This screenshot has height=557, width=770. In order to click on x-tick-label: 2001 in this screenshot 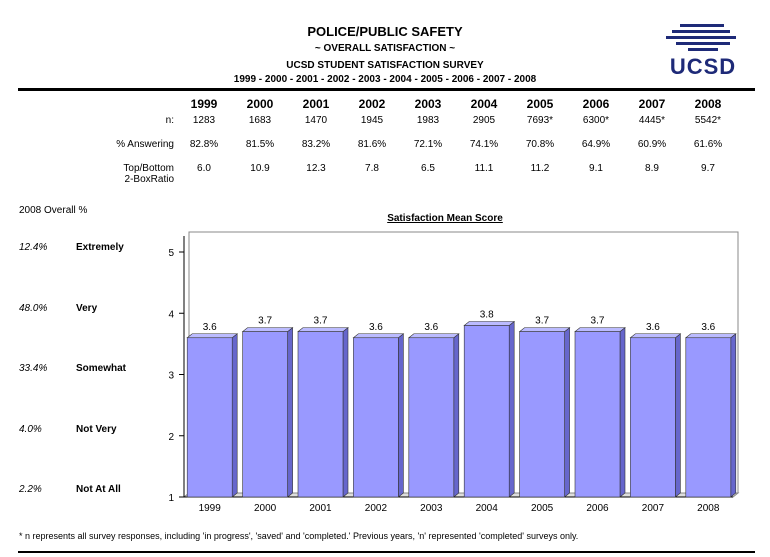, I will do `click(320, 508)`.